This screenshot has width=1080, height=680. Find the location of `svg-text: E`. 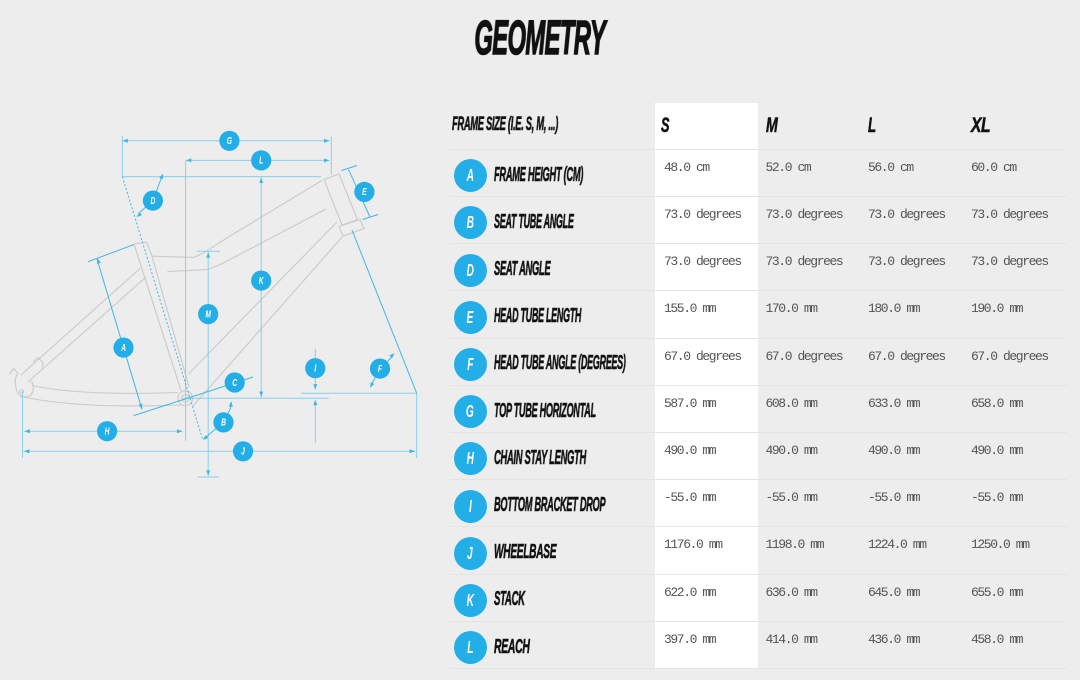

svg-text: E is located at coordinates (364, 192).